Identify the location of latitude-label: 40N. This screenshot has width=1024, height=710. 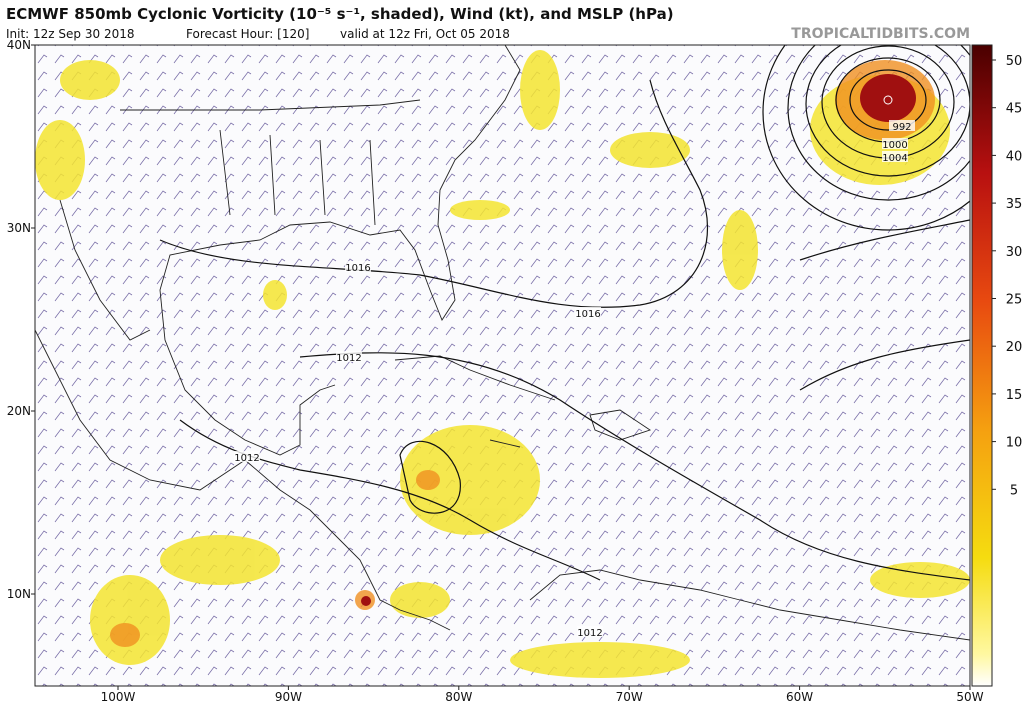
(19, 45).